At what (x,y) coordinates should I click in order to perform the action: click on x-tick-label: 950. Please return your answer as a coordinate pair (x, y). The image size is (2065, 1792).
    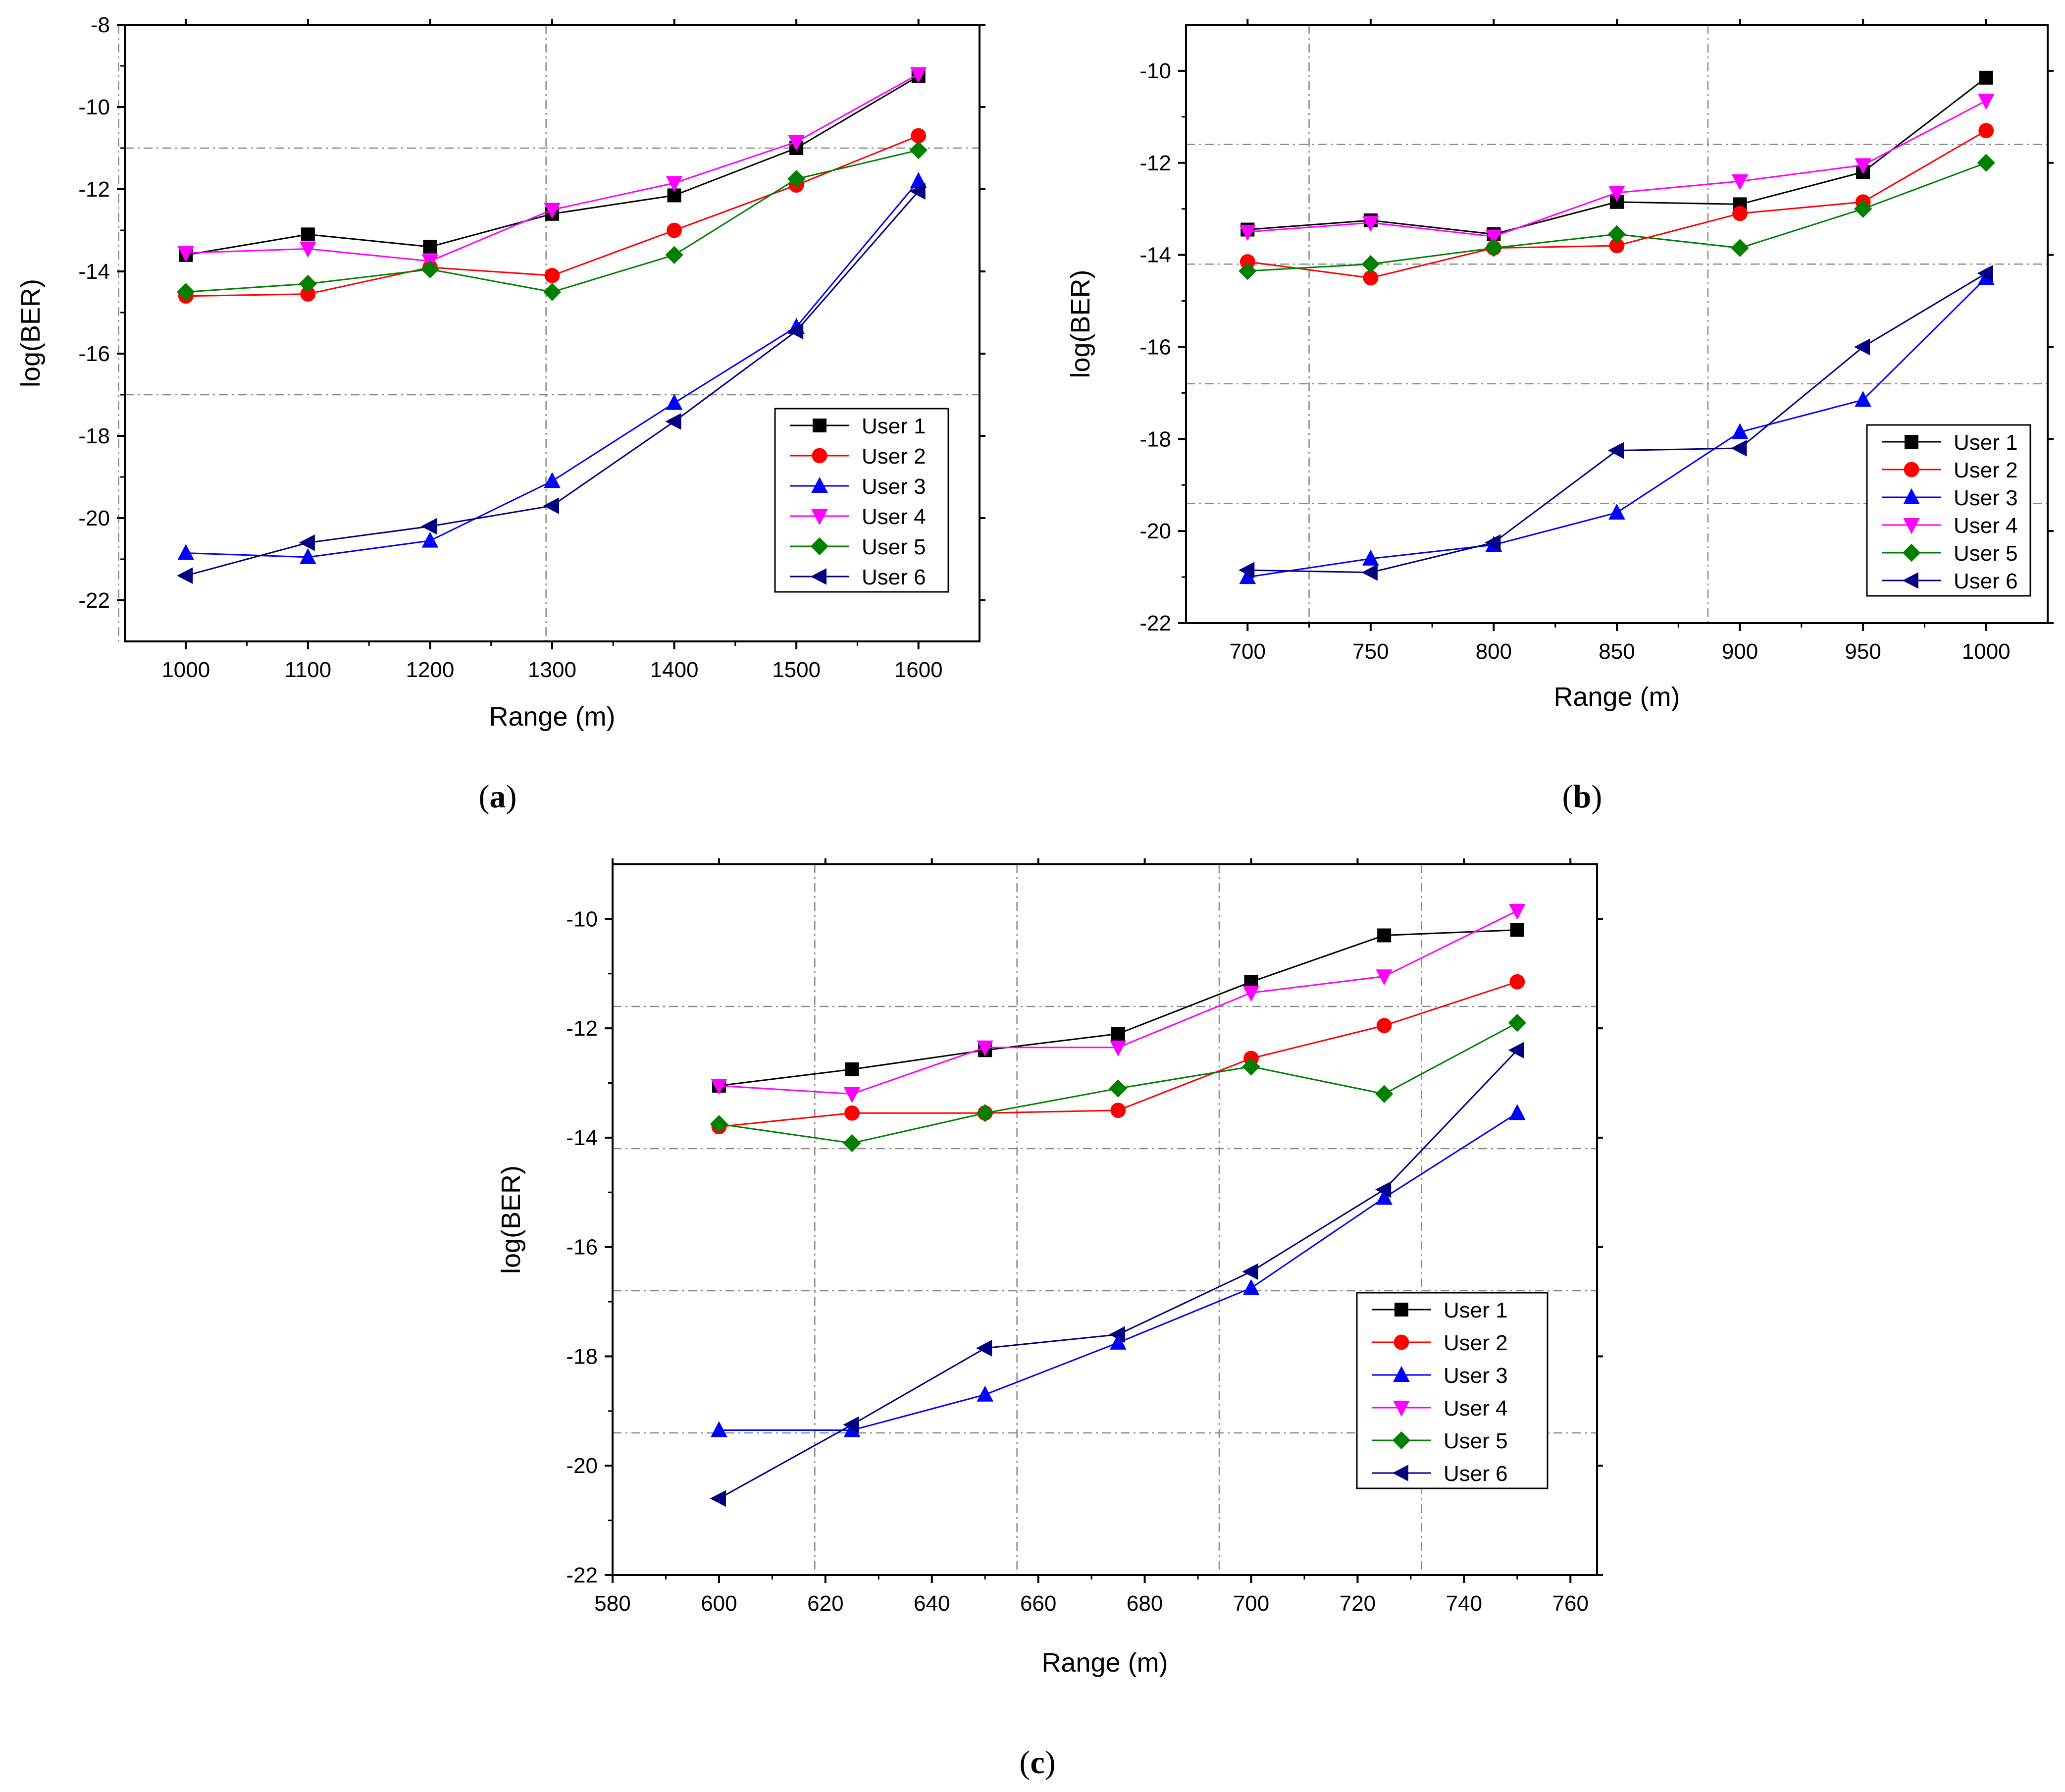
    Looking at the image, I should click on (1863, 651).